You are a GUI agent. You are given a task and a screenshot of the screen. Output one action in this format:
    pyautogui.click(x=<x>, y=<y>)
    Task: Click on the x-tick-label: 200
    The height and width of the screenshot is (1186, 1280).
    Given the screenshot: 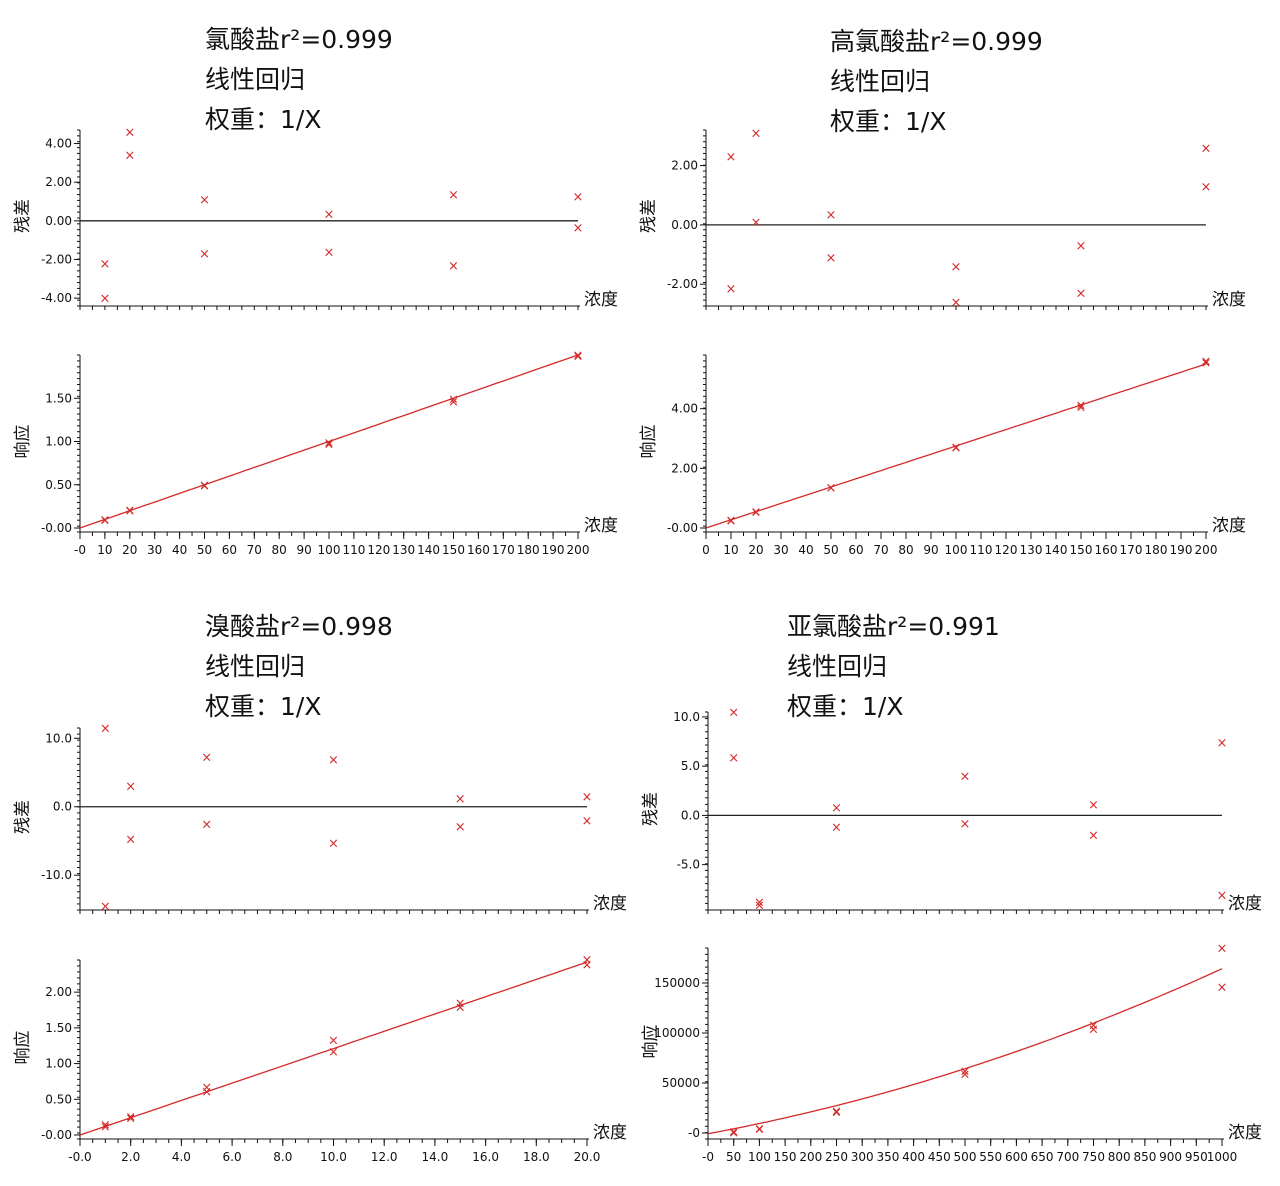 What is the action you would take?
    pyautogui.click(x=578, y=550)
    